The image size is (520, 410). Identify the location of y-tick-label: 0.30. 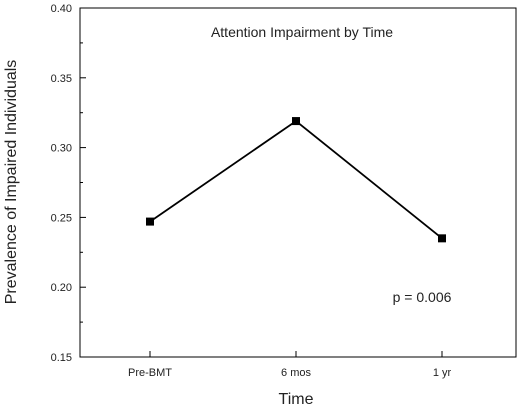
(61, 149).